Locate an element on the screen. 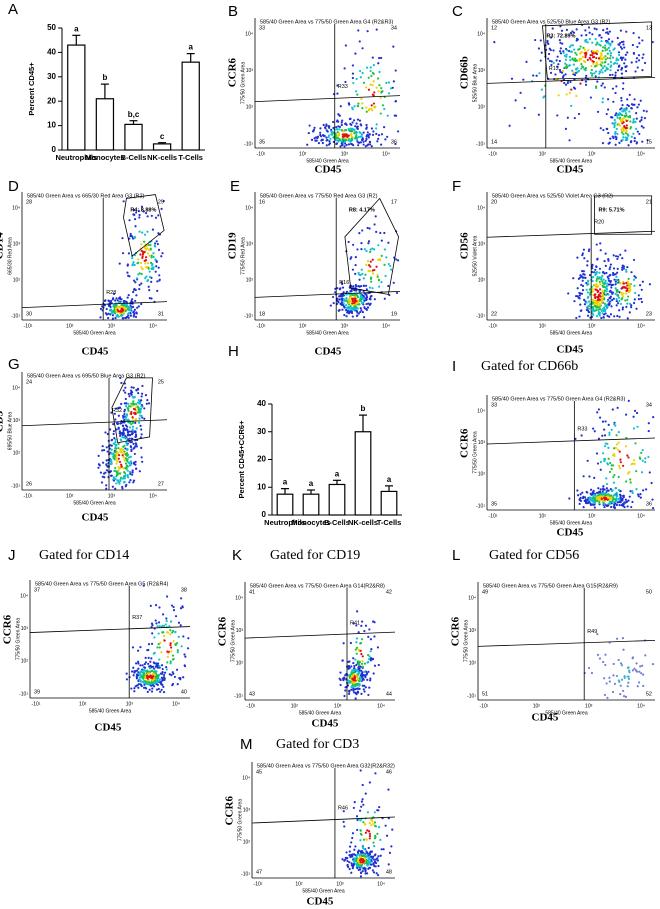 The height and width of the screenshot is (909, 660). y-tick-label: 10 is located at coordinates (261, 486).